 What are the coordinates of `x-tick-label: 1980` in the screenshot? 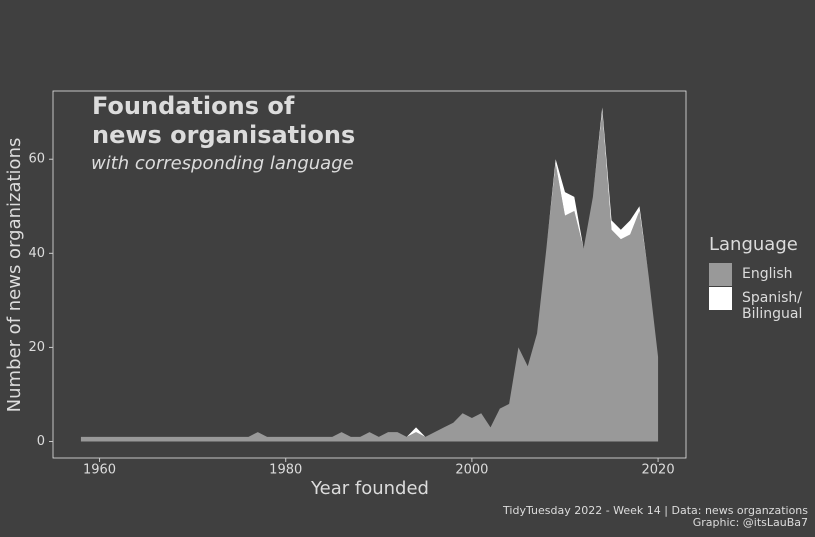 It's located at (285, 470).